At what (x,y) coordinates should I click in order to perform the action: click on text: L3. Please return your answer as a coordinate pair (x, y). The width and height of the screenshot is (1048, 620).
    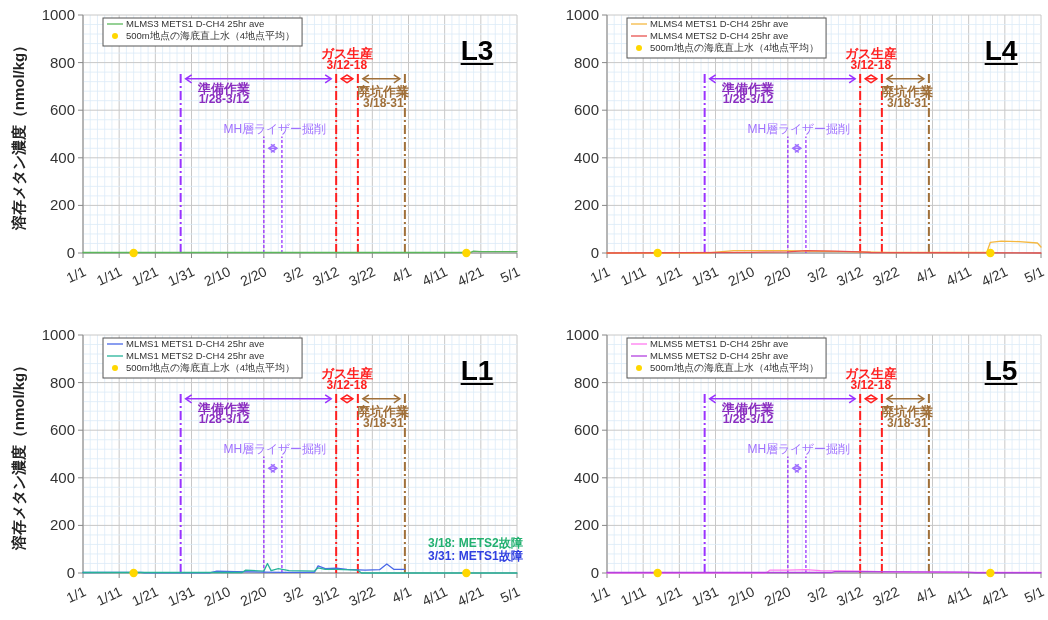
    Looking at the image, I should click on (477, 50).